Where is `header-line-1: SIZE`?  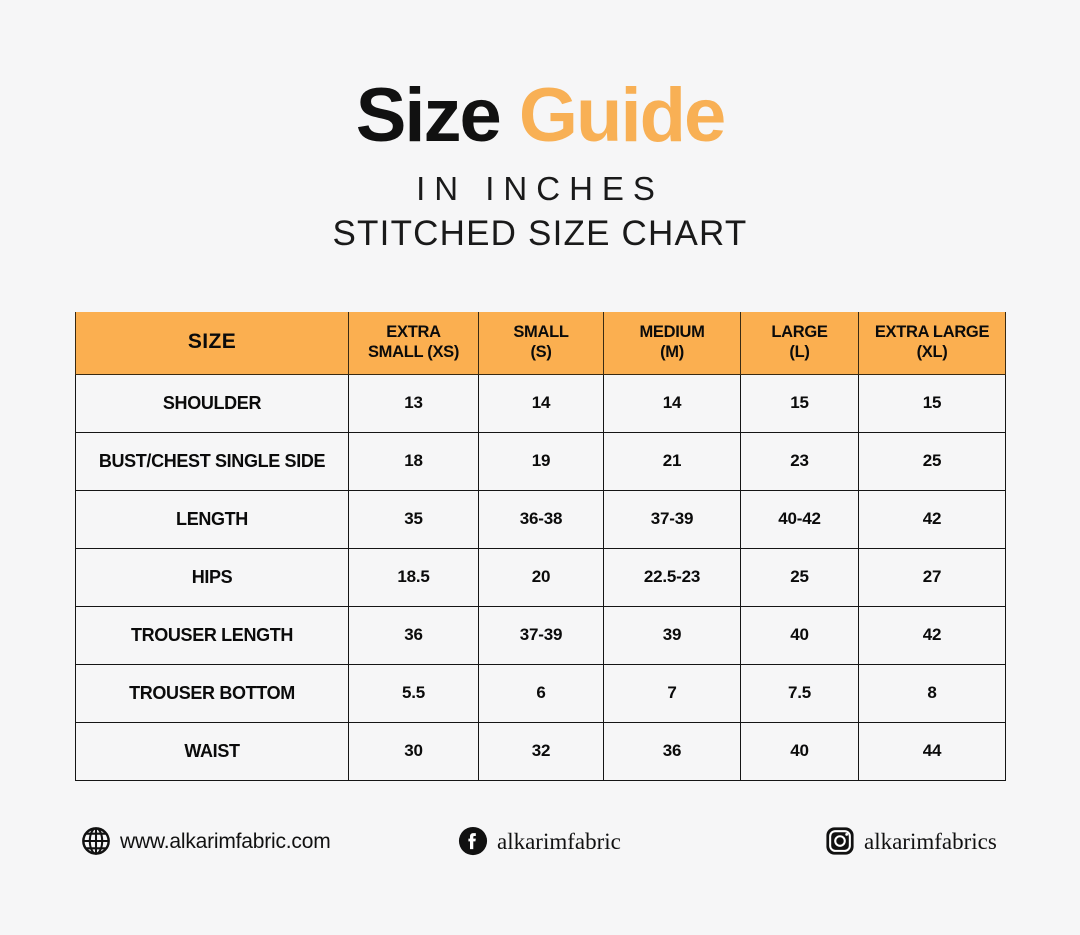
header-line-1: SIZE is located at coordinates (212, 342).